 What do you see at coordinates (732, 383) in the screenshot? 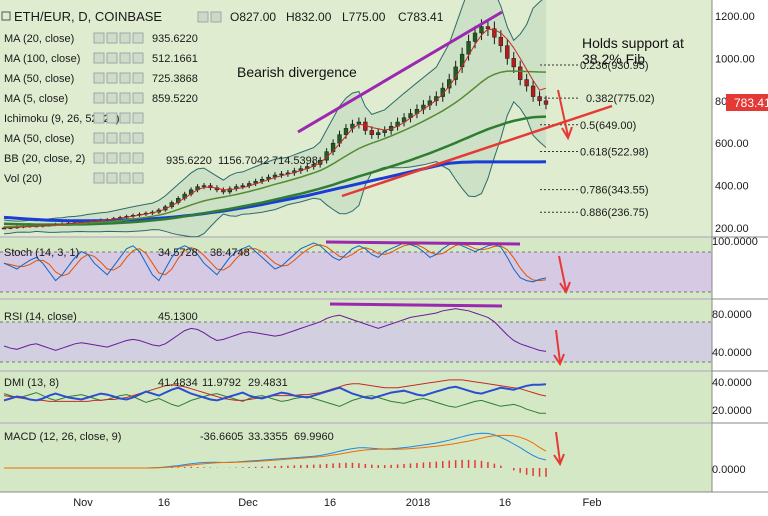
I see `dmi-axis-40: 40.0000` at bounding box center [732, 383].